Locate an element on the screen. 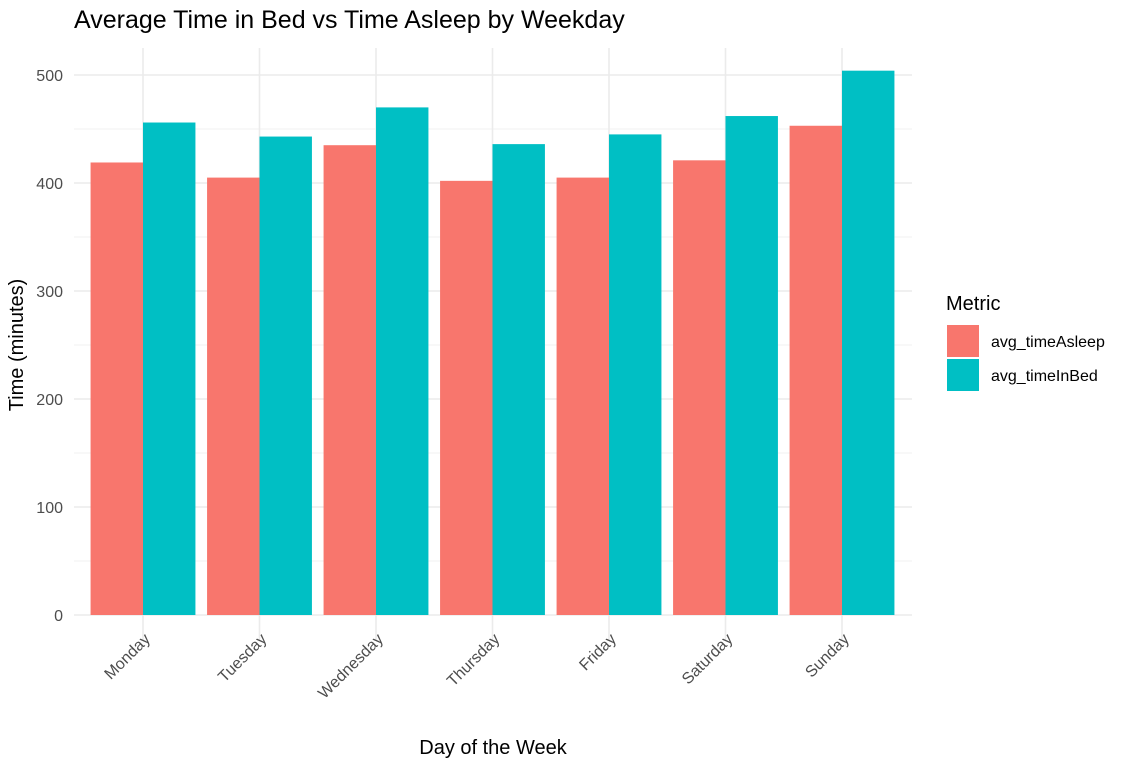 The image size is (1132, 771). x-axis-title: Day of the Week is located at coordinates (493, 748).